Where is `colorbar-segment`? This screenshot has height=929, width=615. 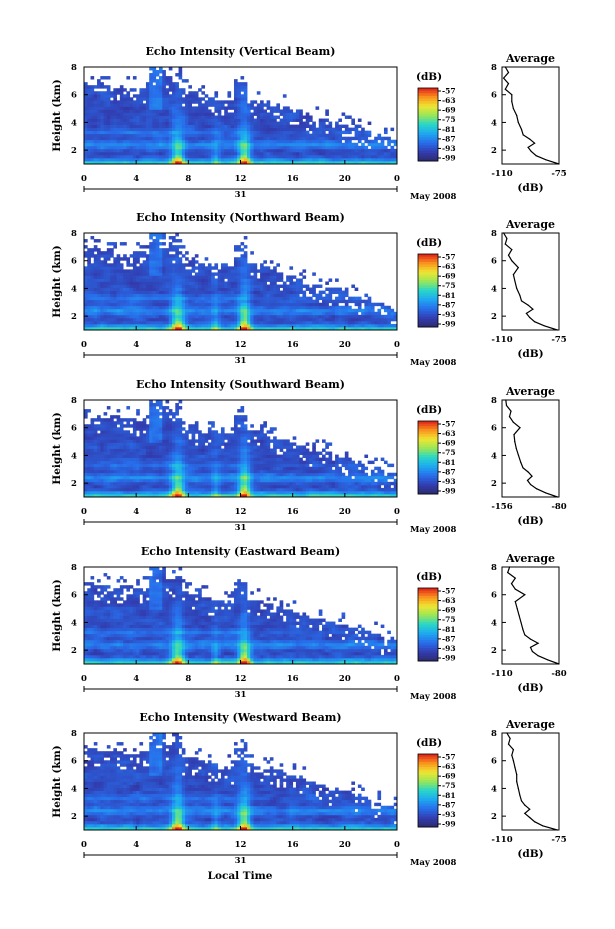 colorbar-segment is located at coordinates (428, 282).